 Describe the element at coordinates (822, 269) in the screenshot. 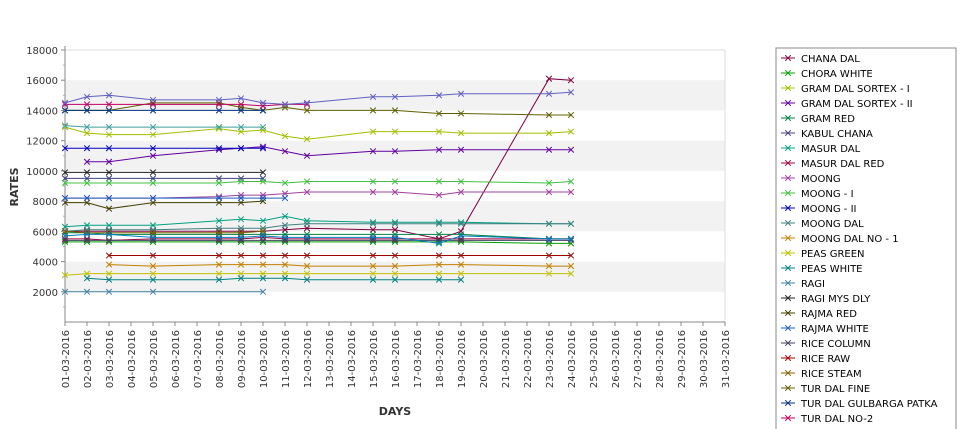

I see `legend-item: PEAS WHITE` at that location.